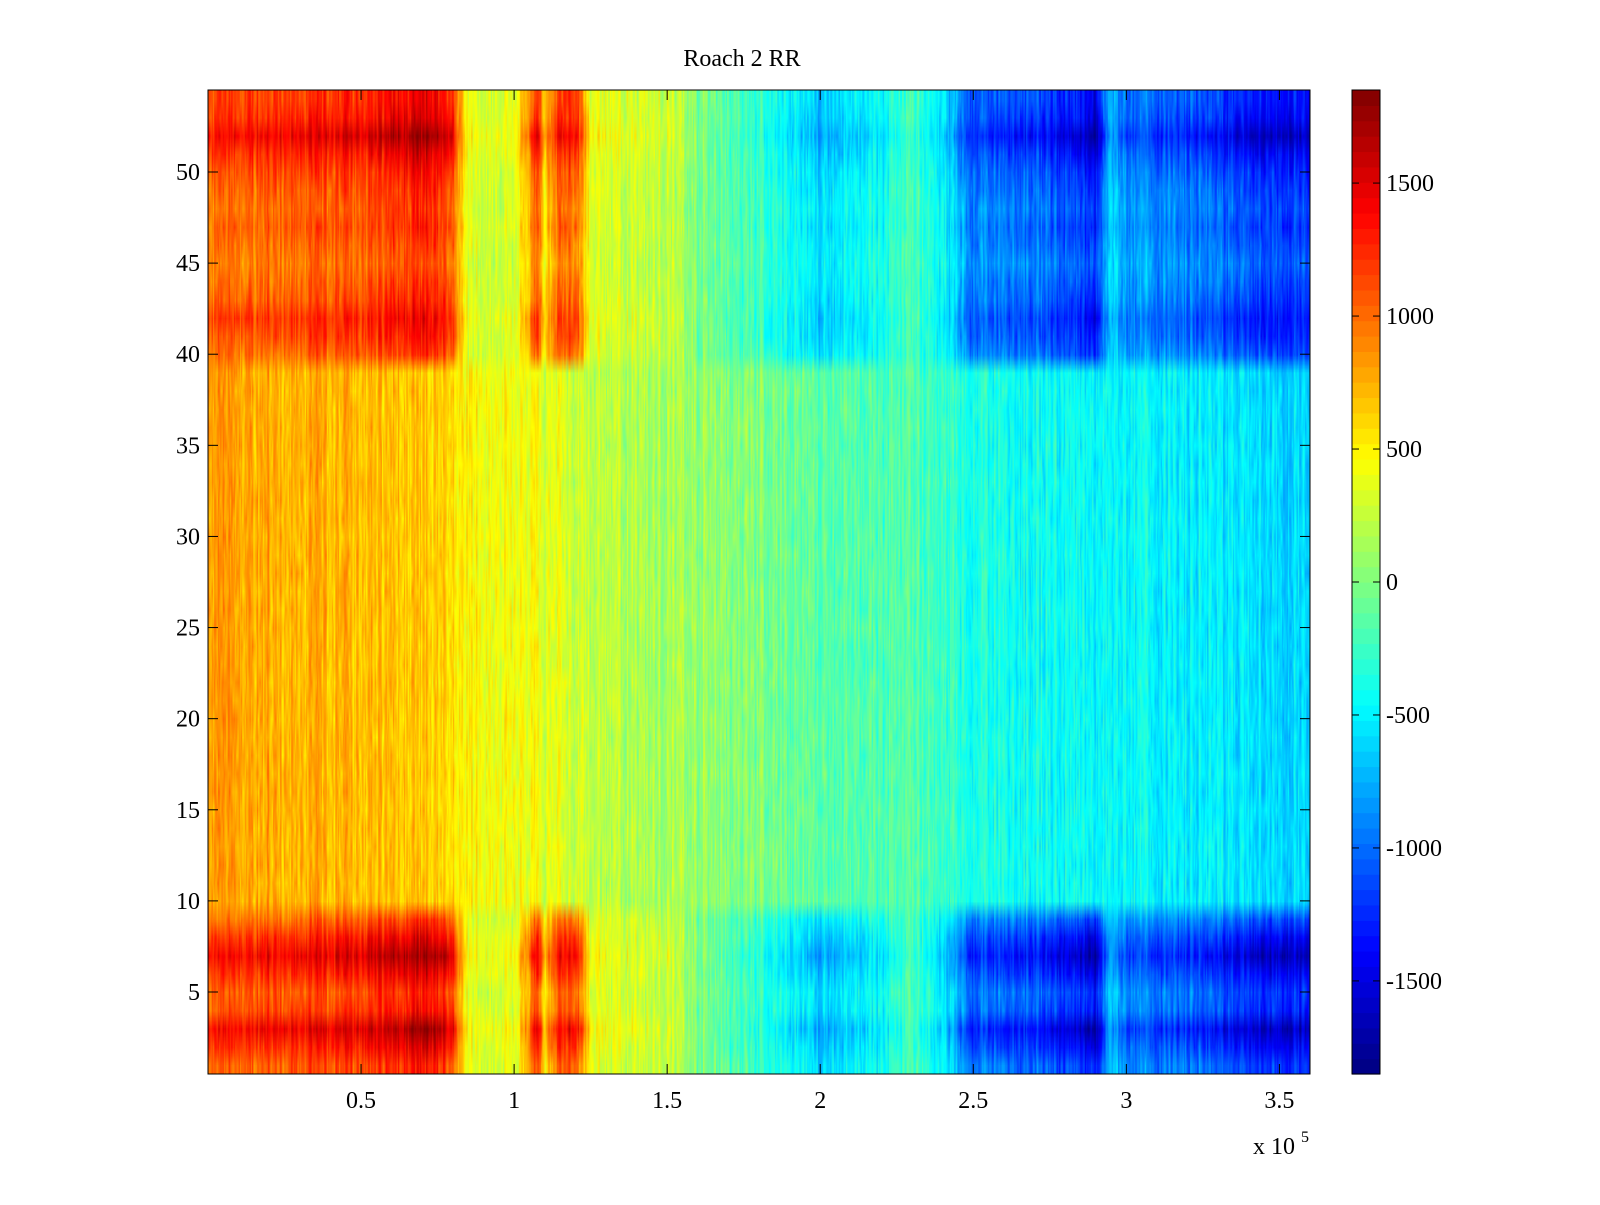 Image resolution: width=1600 pixels, height=1205 pixels. What do you see at coordinates (1408, 716) in the screenshot?
I see `colorbar-tick-label: -500` at bounding box center [1408, 716].